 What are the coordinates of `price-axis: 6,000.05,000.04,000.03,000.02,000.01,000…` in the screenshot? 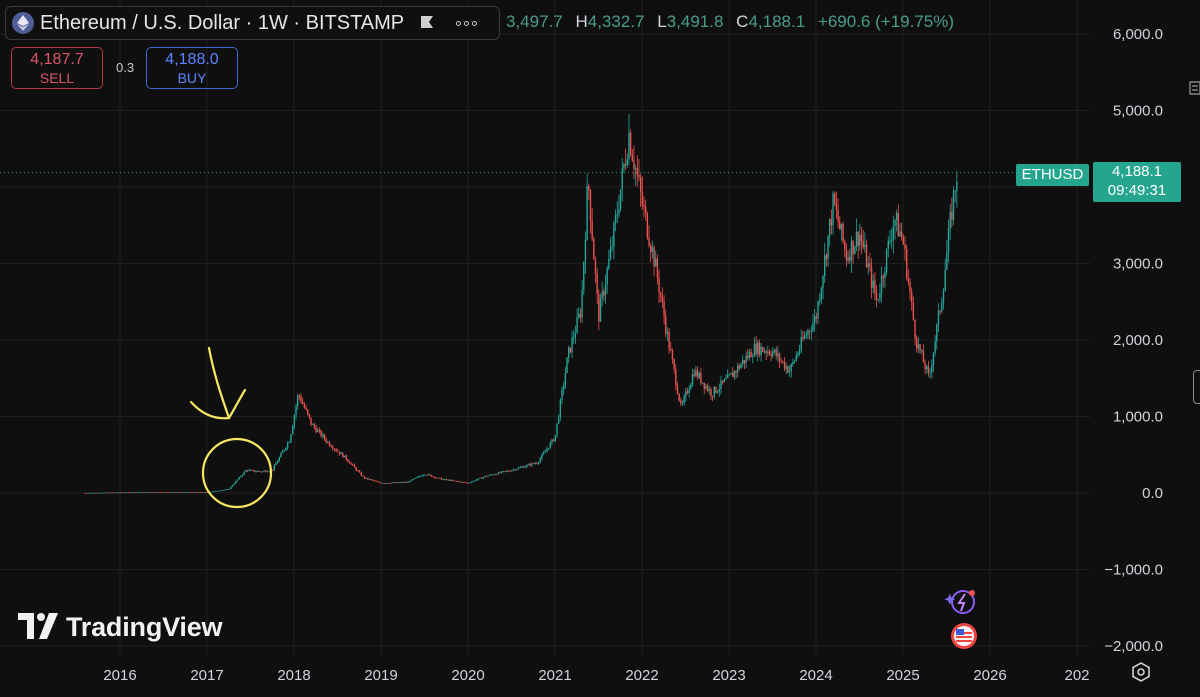 It's located at (1133, 340).